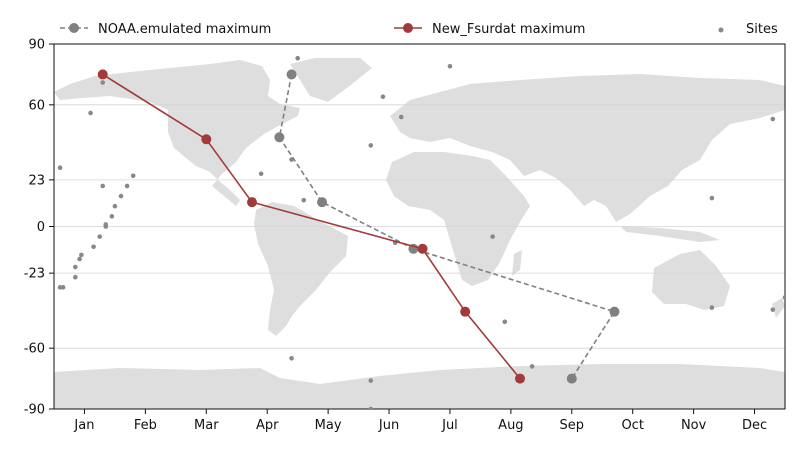 This screenshot has width=800, height=450. I want to click on x-tick-label-jul: Jul, so click(449, 425).